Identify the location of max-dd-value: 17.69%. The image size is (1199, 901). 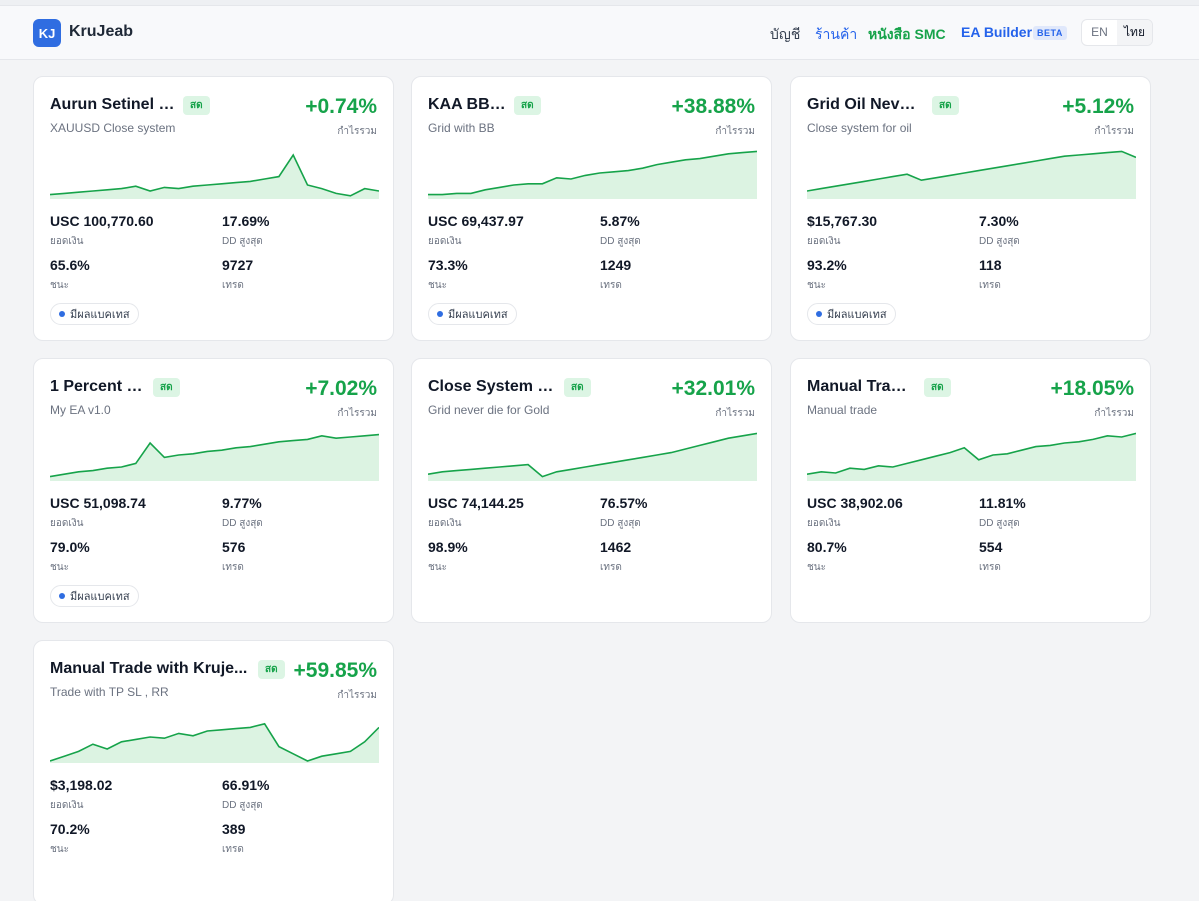
(246, 221).